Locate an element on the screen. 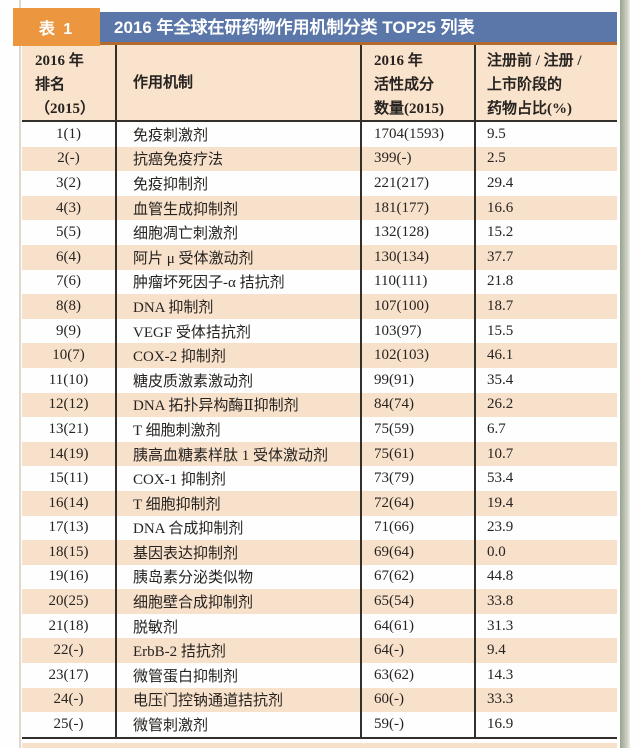  count-cell: 73(79) is located at coordinates (417, 478).